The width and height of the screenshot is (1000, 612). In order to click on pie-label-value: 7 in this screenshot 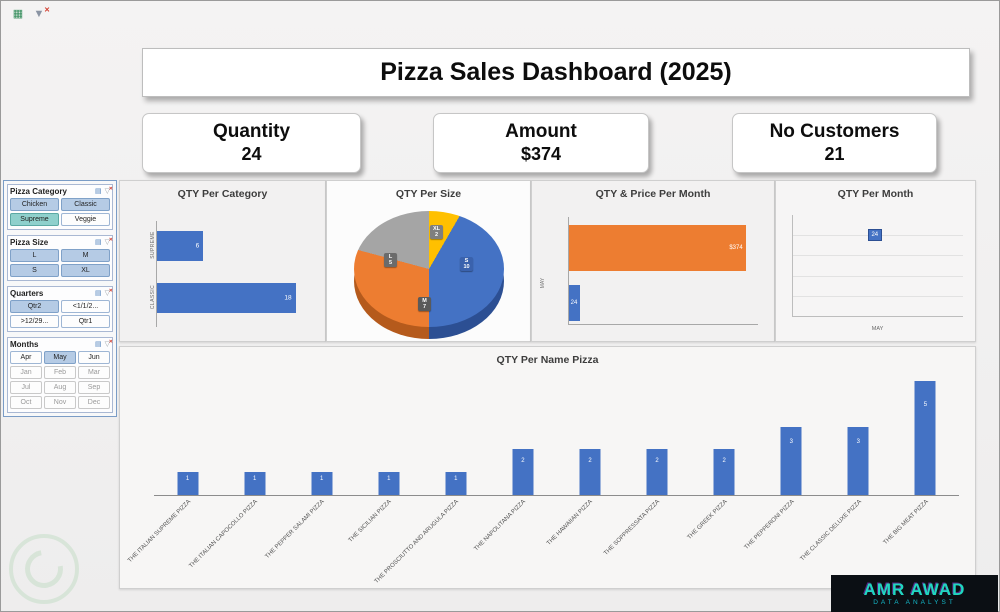, I will do `click(424, 307)`.